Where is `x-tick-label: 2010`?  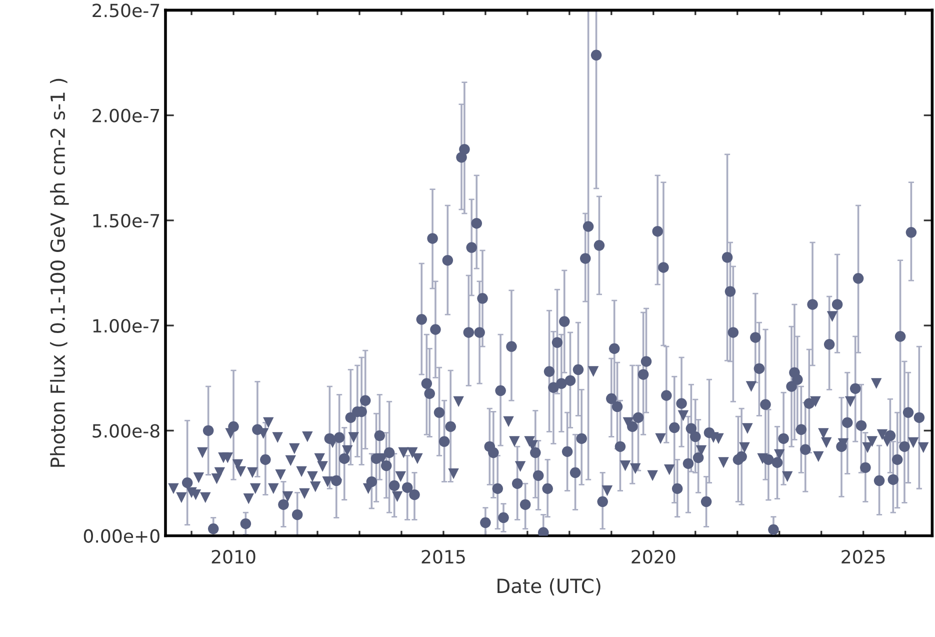
x-tick-label: 2010 is located at coordinates (234, 557).